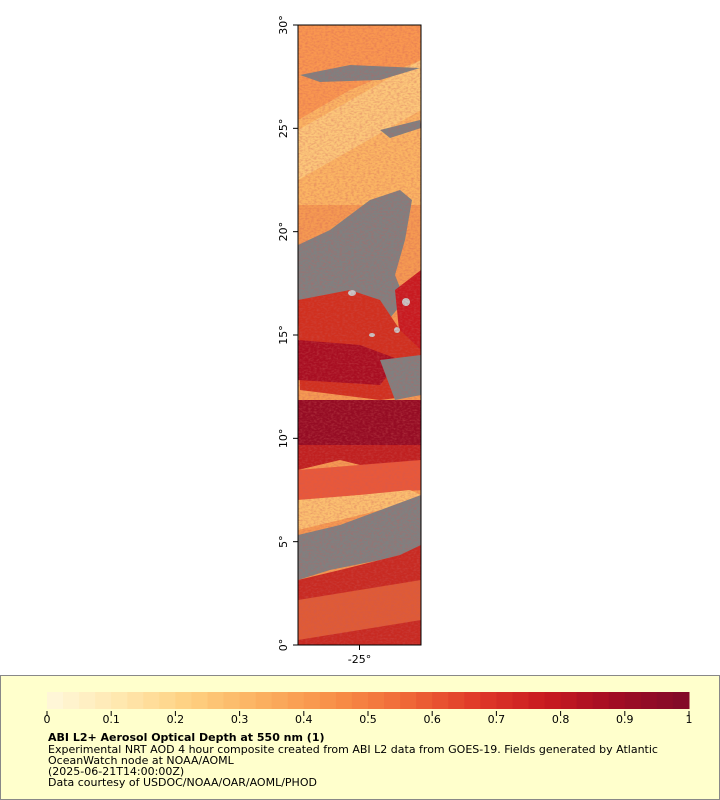 Image resolution: width=720 pixels, height=800 pixels. I want to click on colorbar-tick-label: 0.7, so click(497, 719).